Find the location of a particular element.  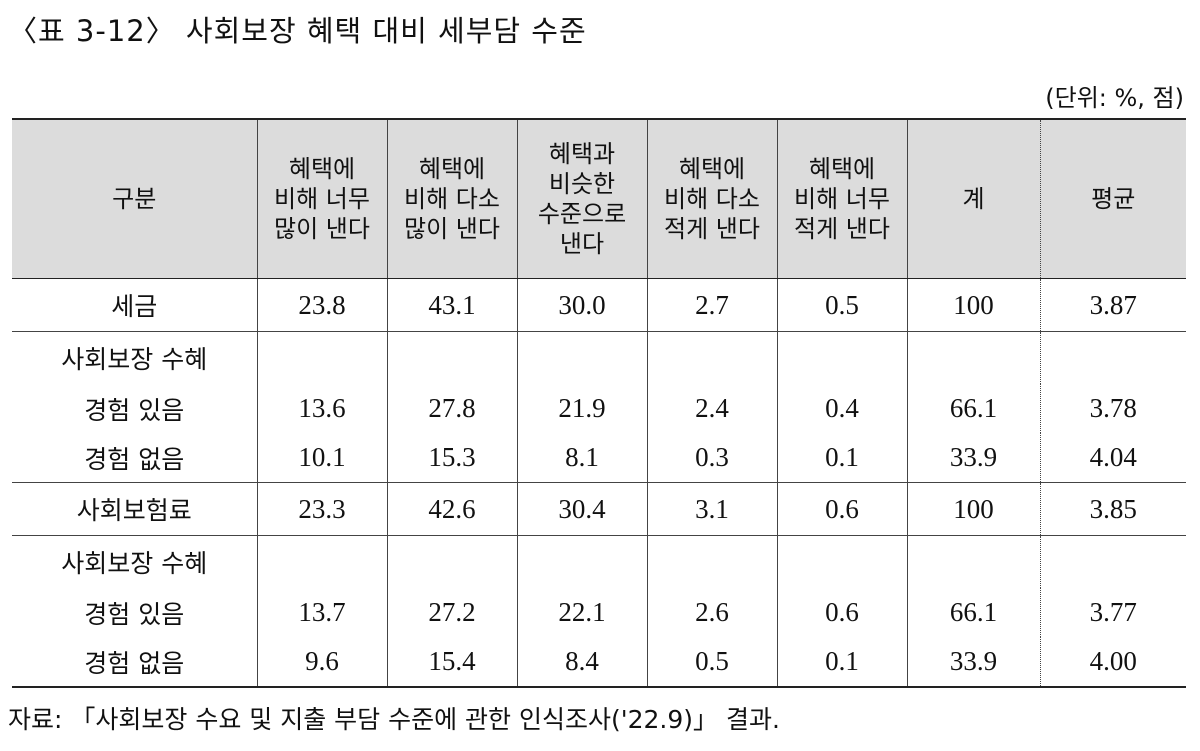

data-cell: 27.2 is located at coordinates (451, 612).